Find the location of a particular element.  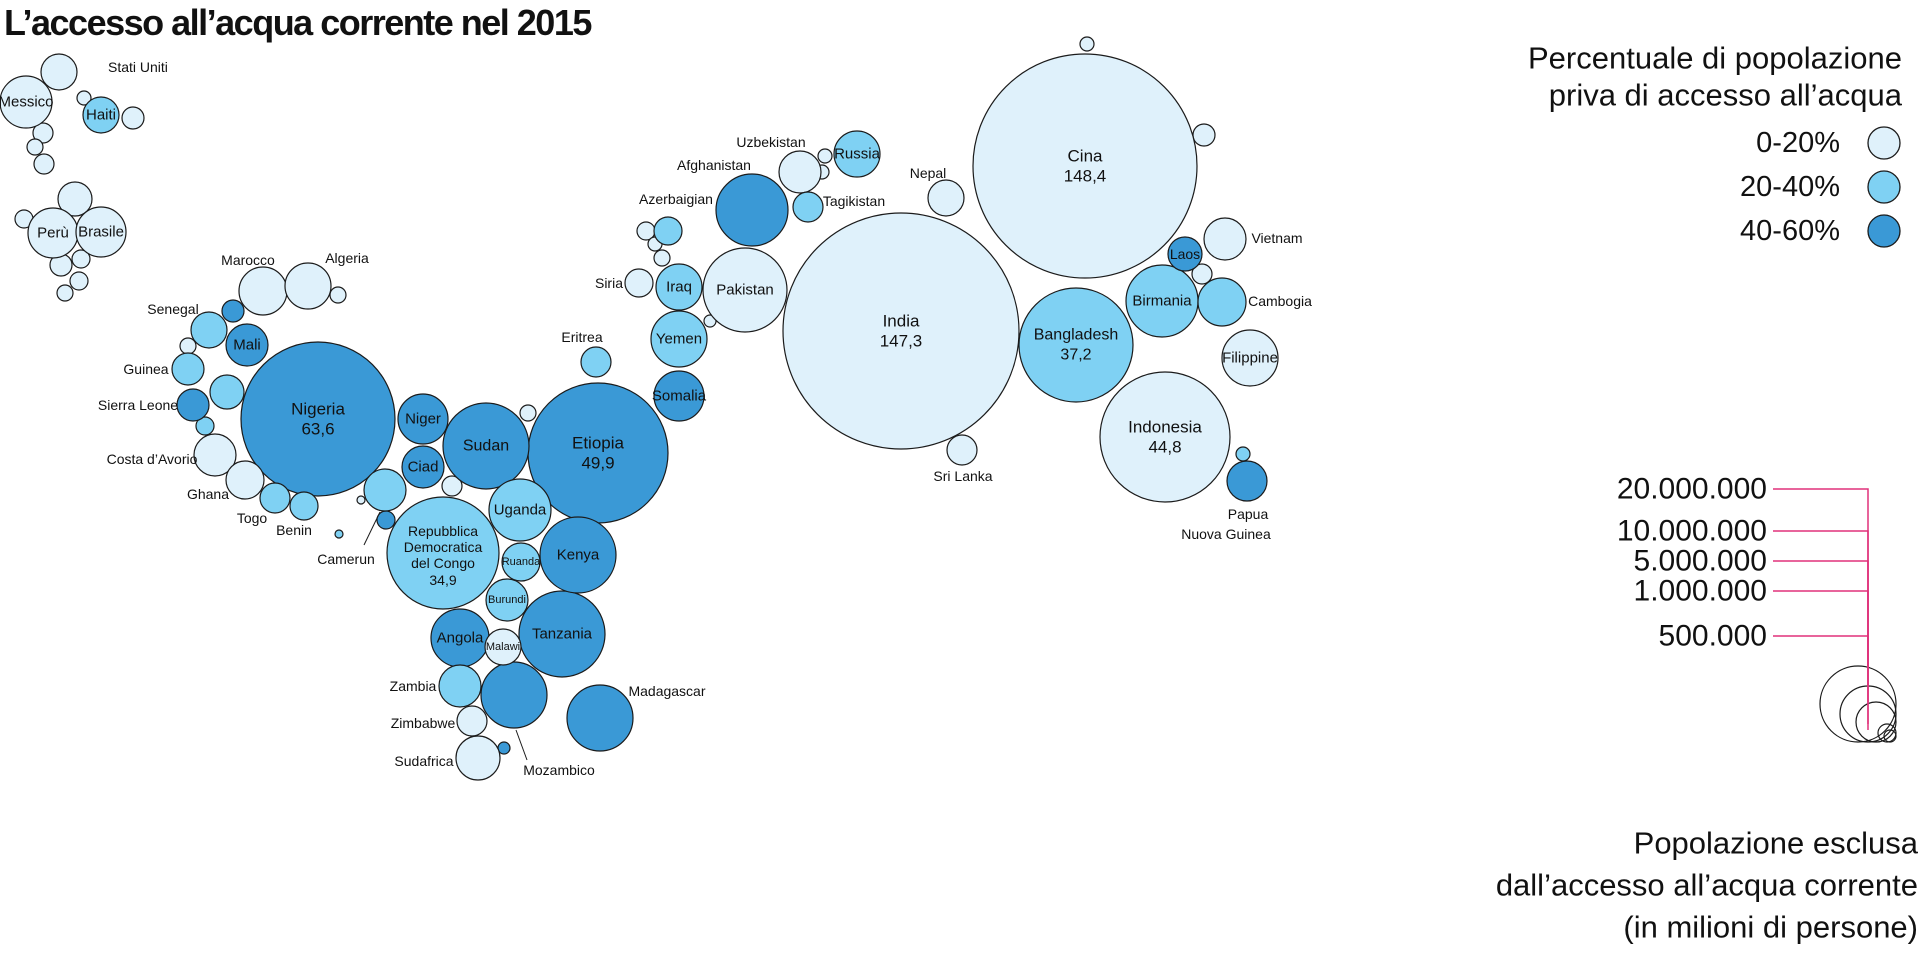

bubble-cambogia is located at coordinates (1222, 302).